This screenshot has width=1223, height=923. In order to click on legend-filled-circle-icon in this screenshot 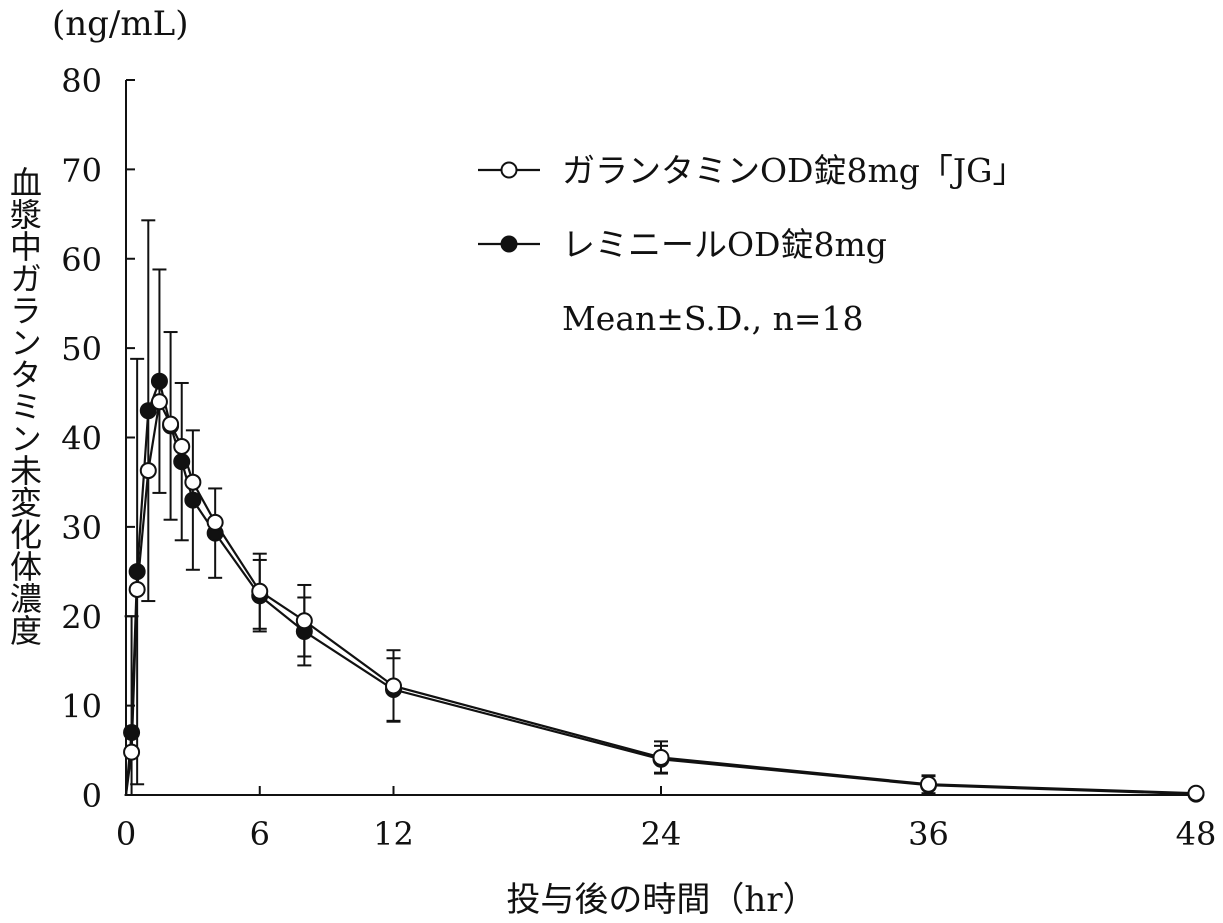, I will do `click(509, 244)`.